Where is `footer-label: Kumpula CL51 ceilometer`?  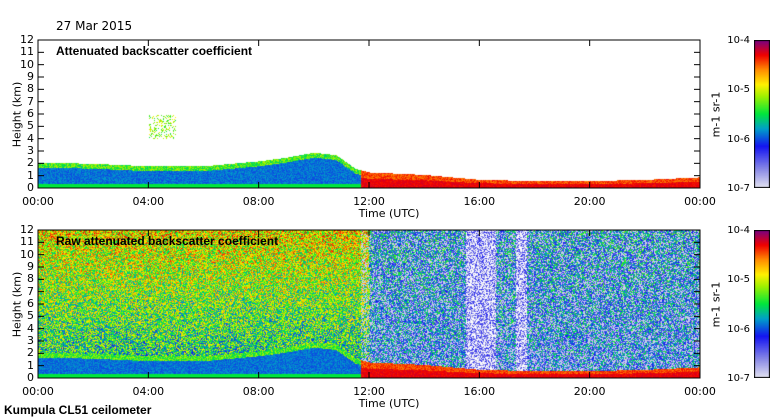
footer-label: Kumpula CL51 ceilometer is located at coordinates (78, 410).